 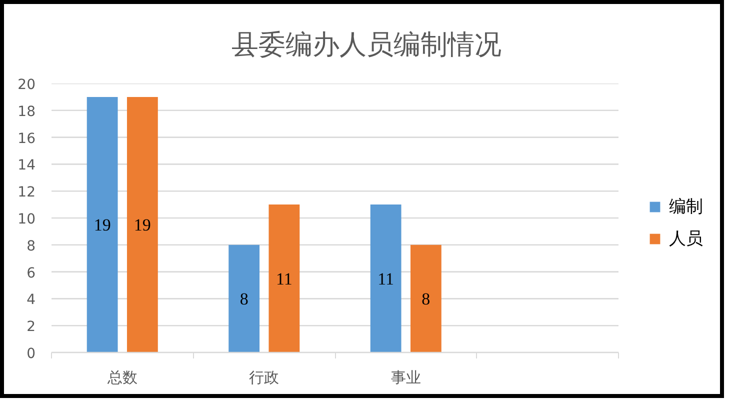 I want to click on y-tick-label: 16, so click(x=27, y=138).